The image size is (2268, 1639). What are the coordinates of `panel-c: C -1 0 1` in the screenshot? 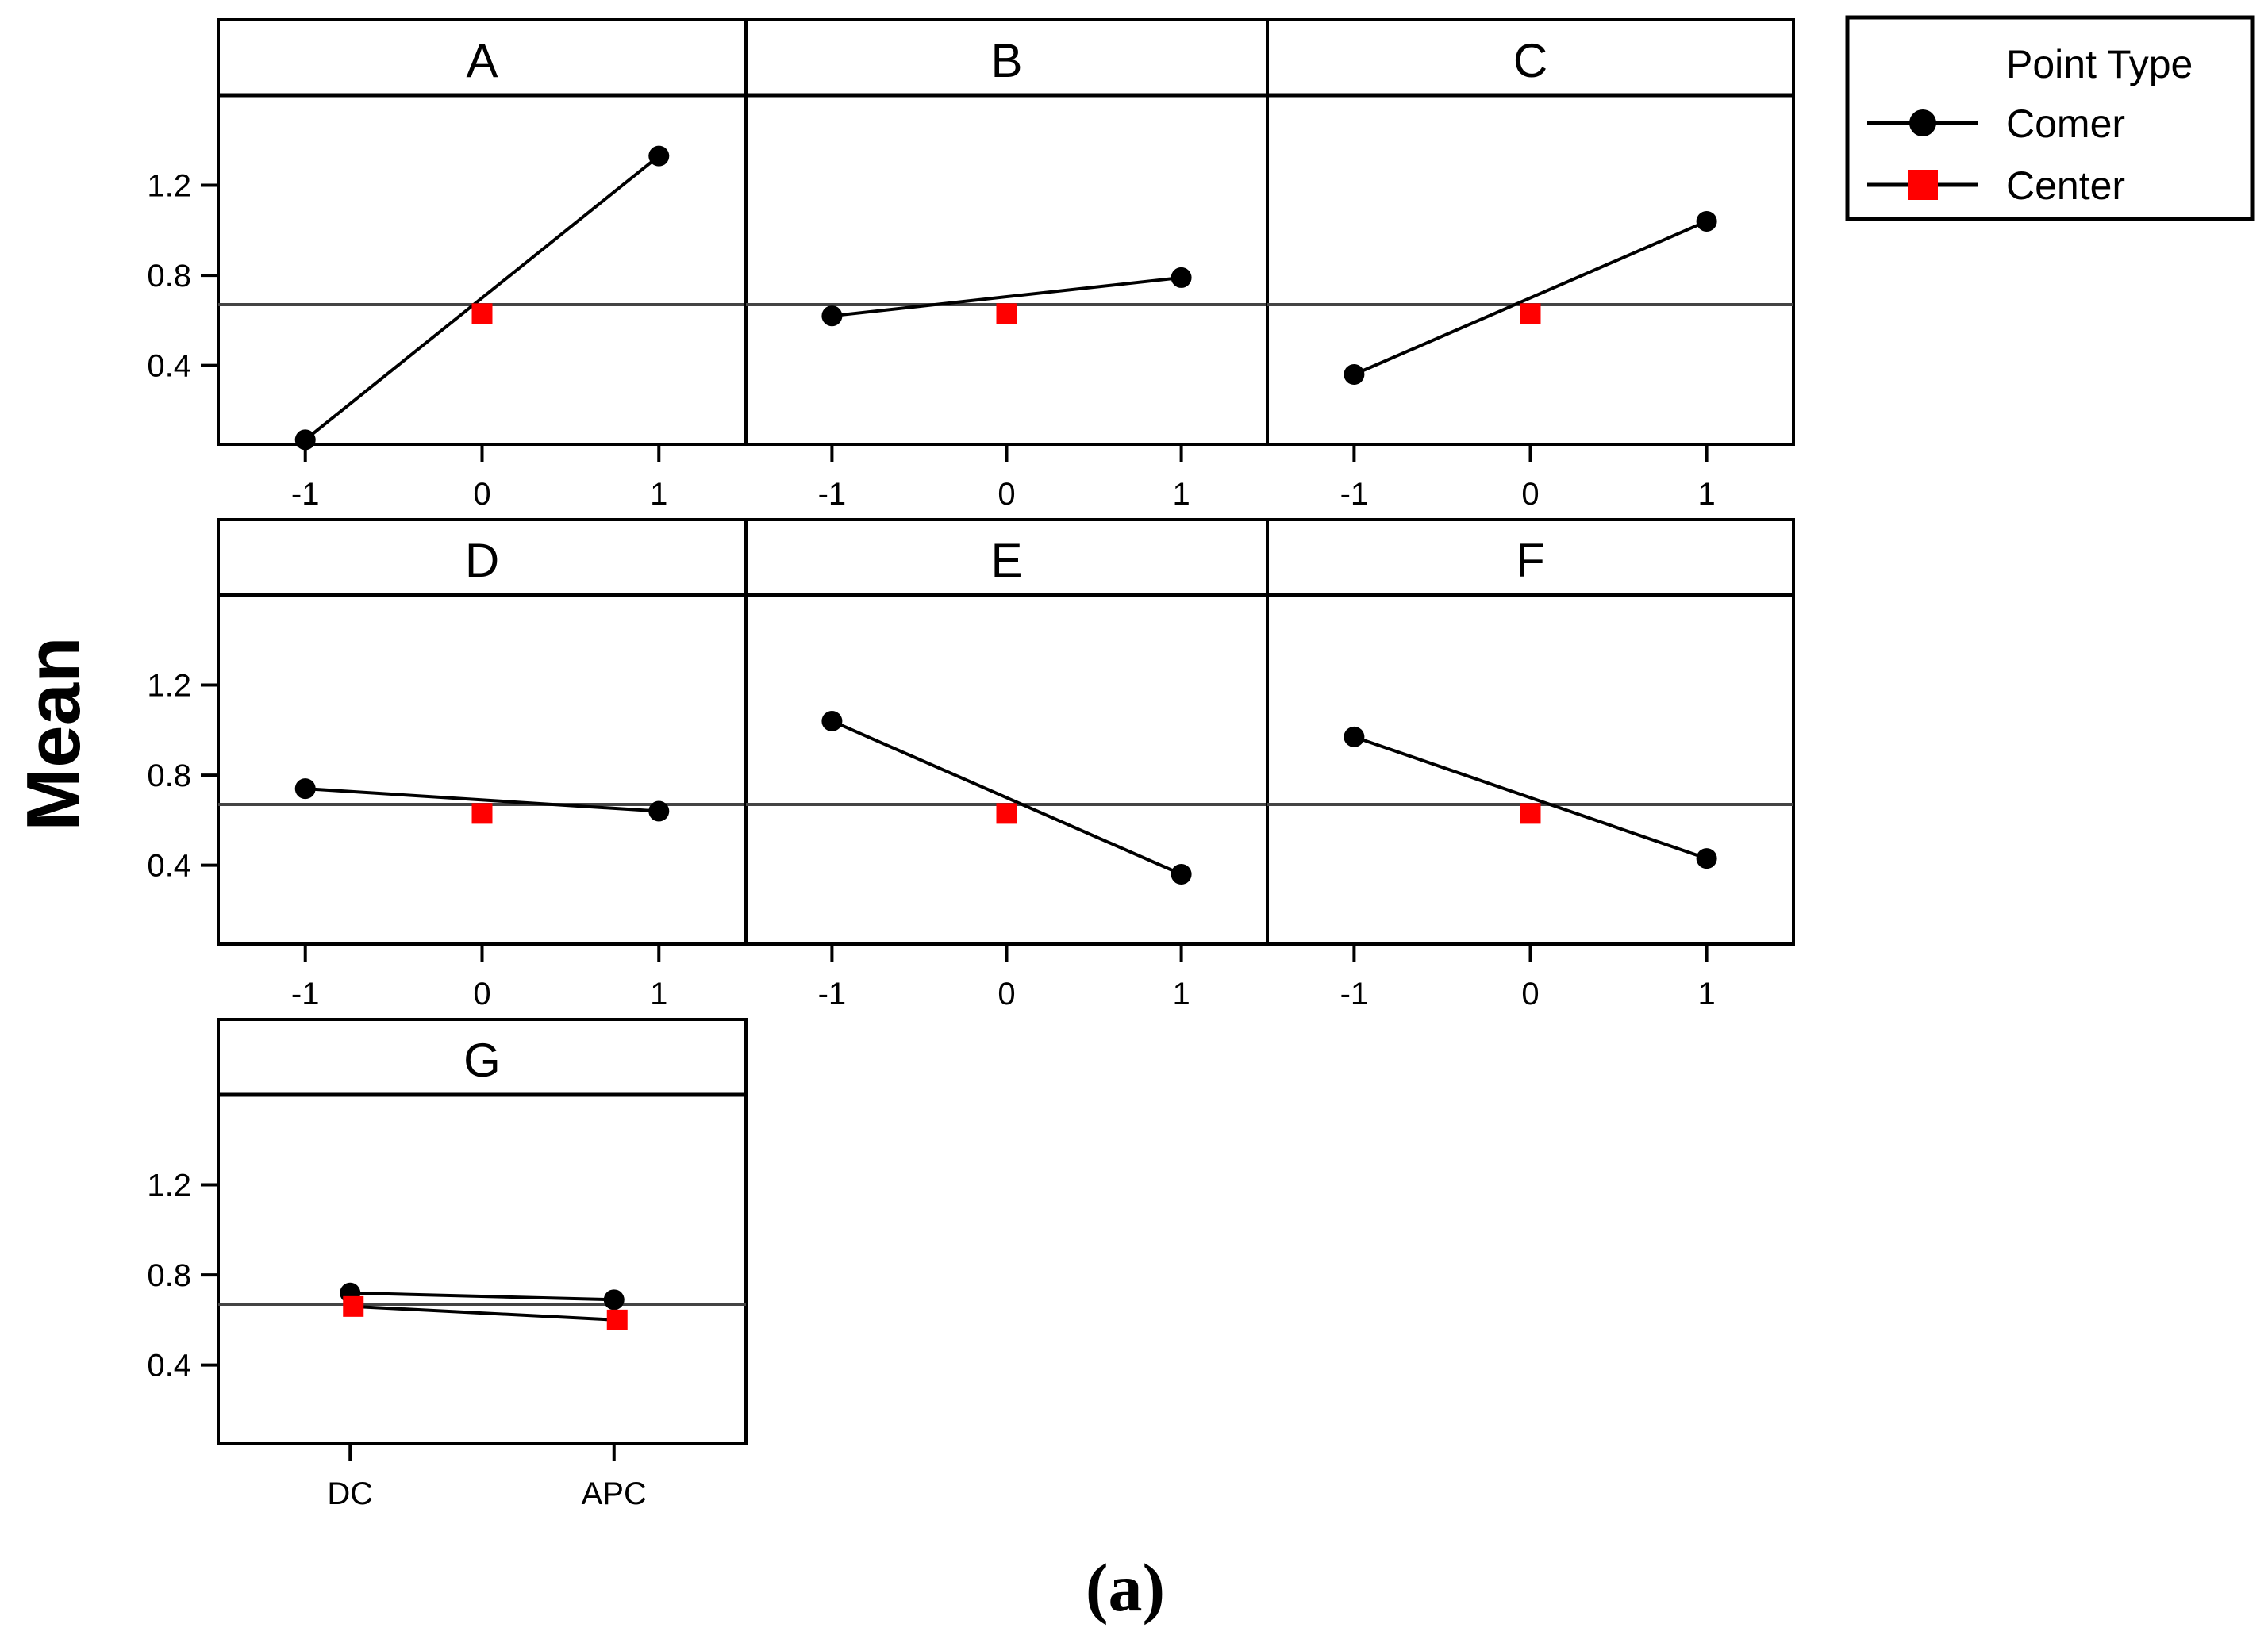 It's located at (1530, 265).